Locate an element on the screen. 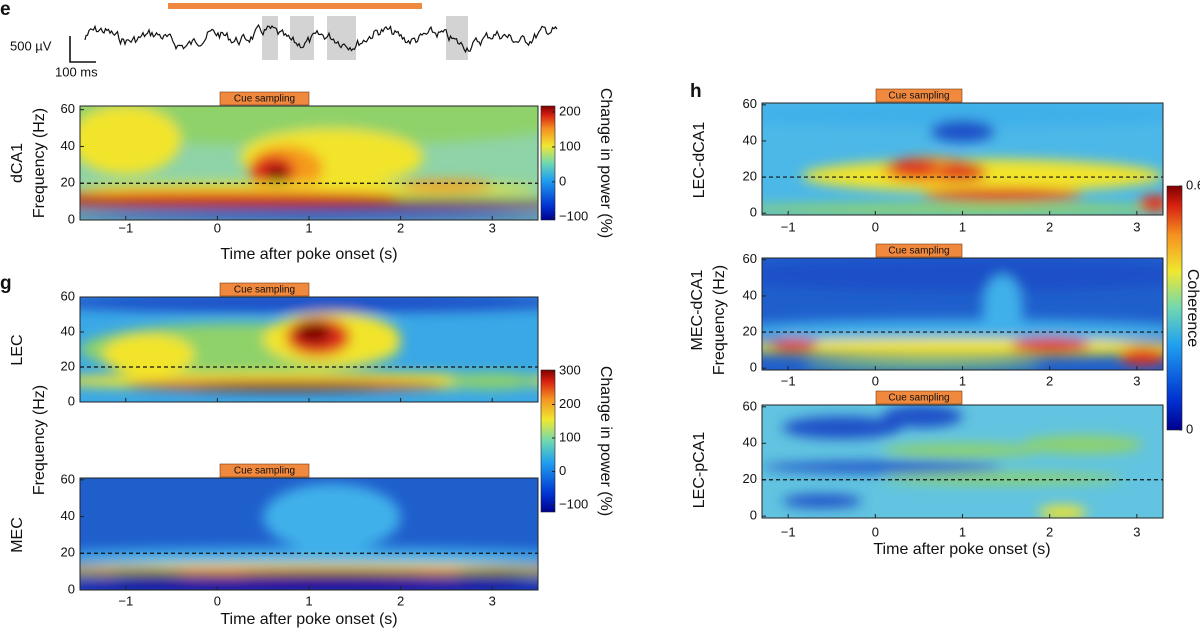  row-label: dCA1 is located at coordinates (17, 163).